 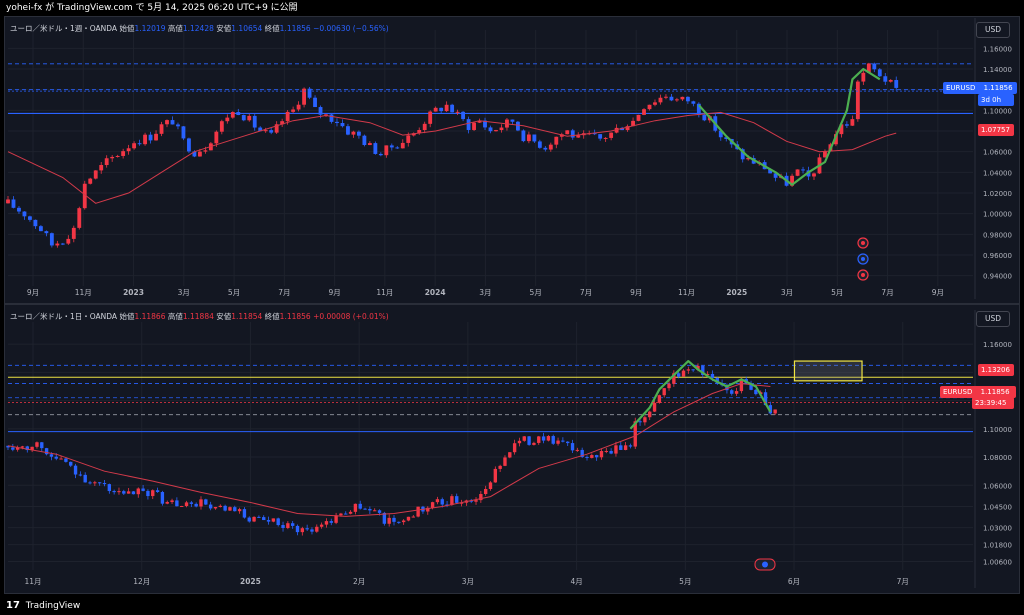 I want to click on daily-y-tick: 1.00600, so click(x=997, y=563).